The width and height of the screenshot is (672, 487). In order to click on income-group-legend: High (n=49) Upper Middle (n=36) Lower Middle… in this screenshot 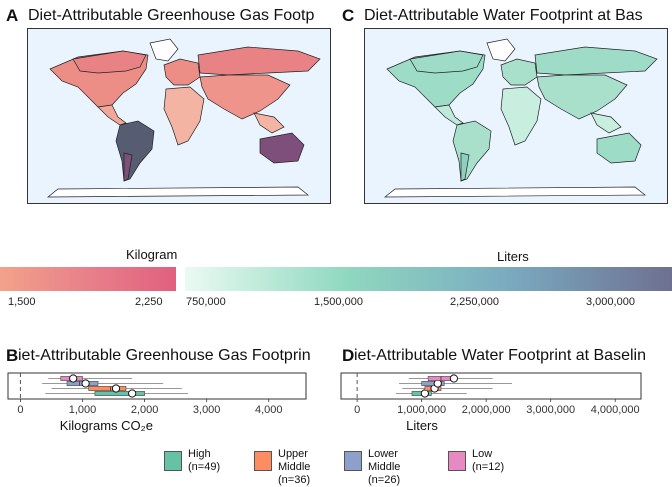, I will do `click(414, 467)`.